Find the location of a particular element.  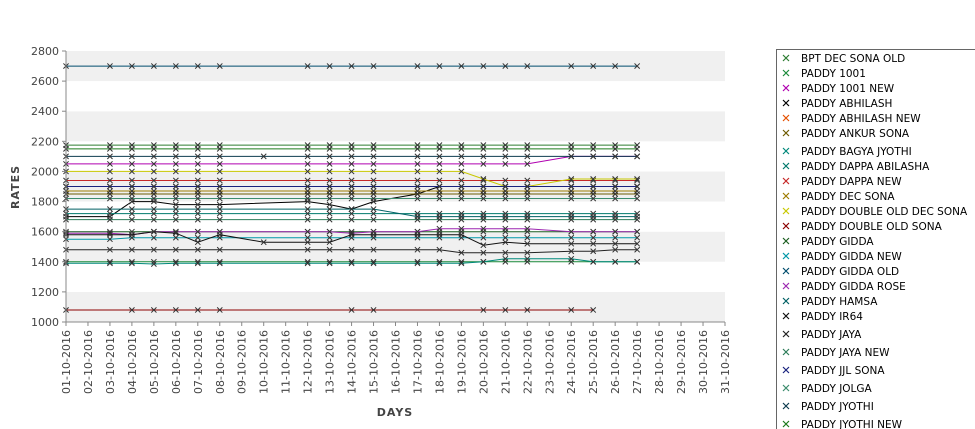

legend-item: PADDY DAPPA NEW is located at coordinates (842, 182).